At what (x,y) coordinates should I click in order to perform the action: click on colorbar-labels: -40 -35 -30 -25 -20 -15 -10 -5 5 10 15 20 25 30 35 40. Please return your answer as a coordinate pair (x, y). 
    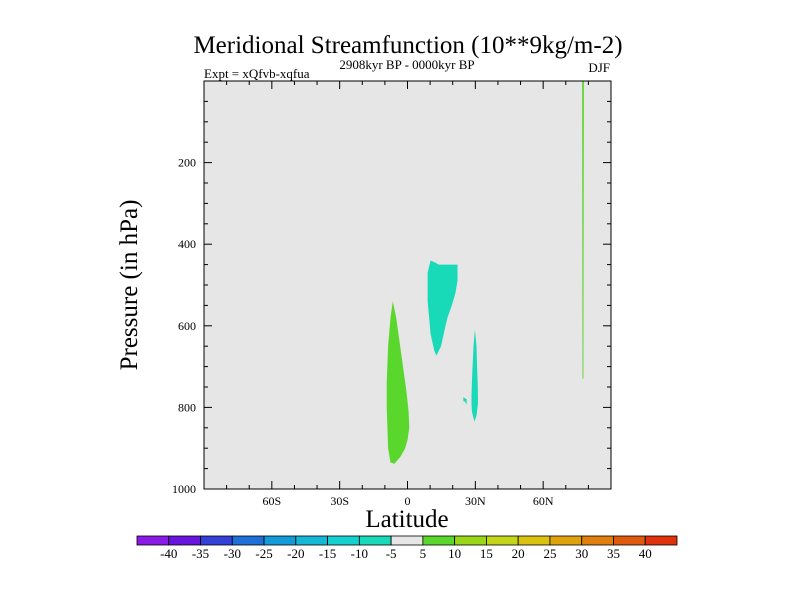
    Looking at the image, I should click on (406, 553).